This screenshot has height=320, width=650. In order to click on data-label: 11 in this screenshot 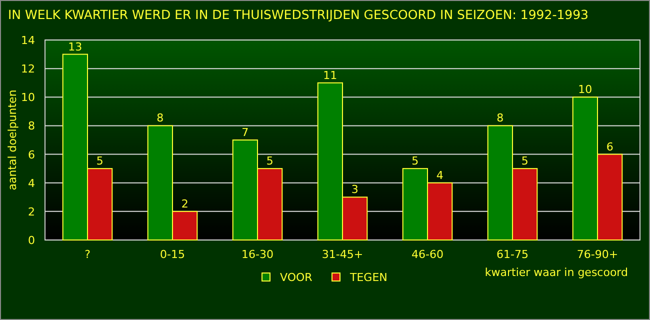, I will do `click(330, 75)`.